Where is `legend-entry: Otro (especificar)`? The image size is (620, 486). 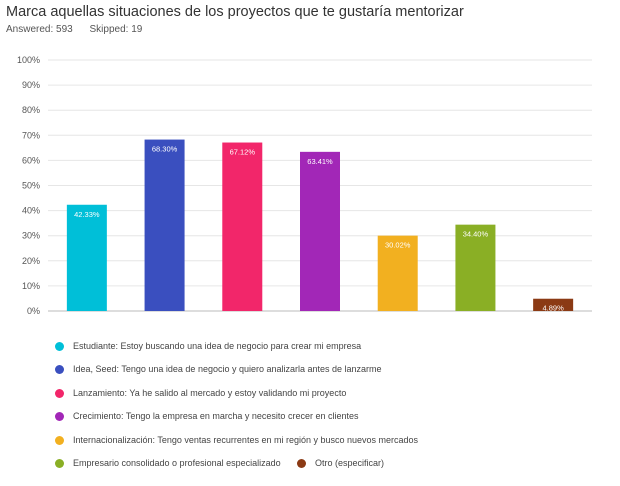 legend-entry: Otro (especificar) is located at coordinates (340, 463).